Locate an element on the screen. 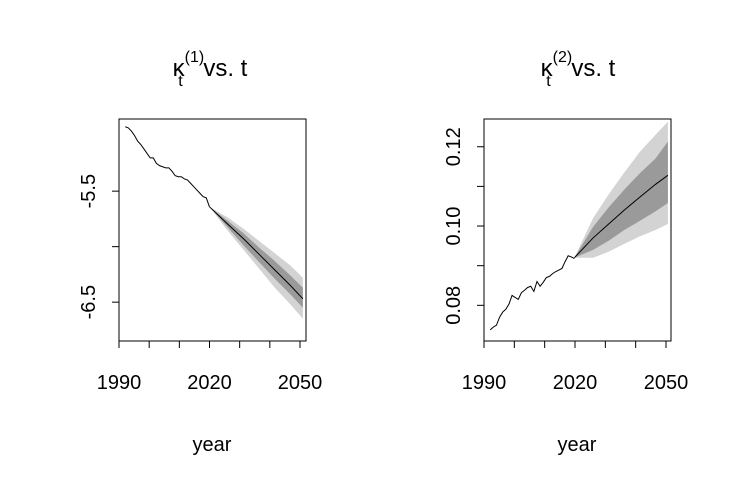  chart-title-1: κ(1) t vs. t is located at coordinates (210, 69).